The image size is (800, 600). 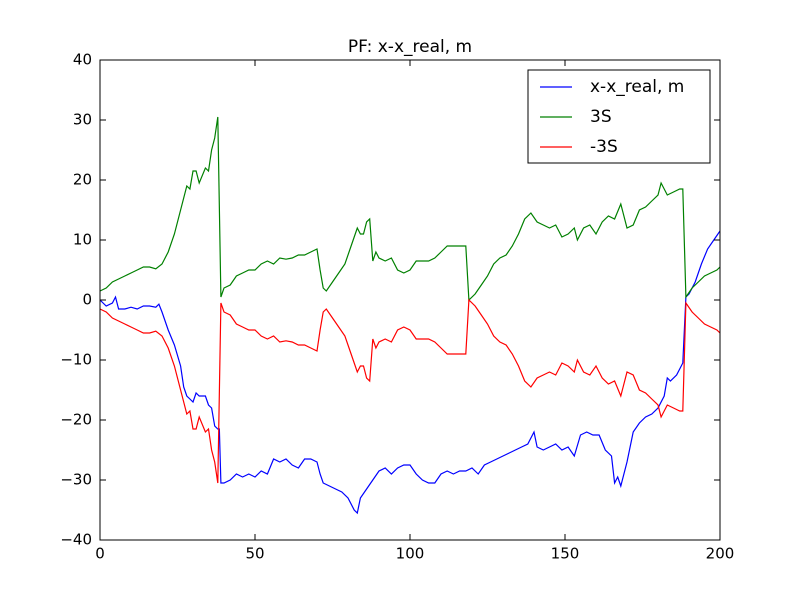 What do you see at coordinates (604, 147) in the screenshot?
I see `legend-label: -3S` at bounding box center [604, 147].